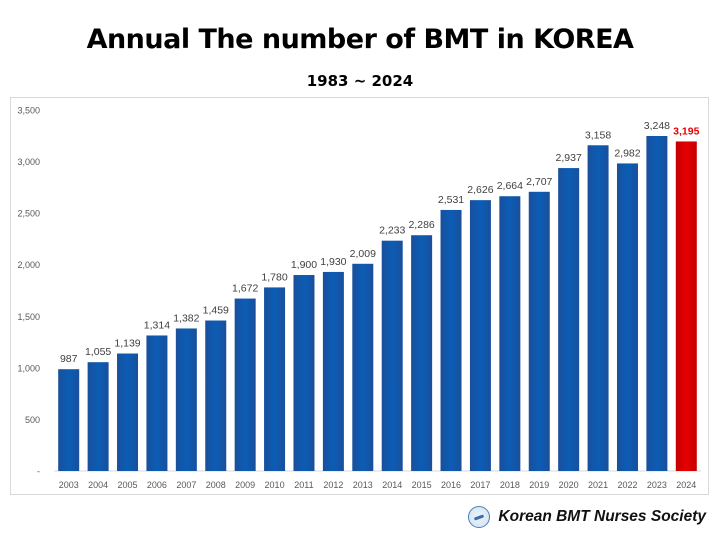 The width and height of the screenshot is (720, 540). I want to click on chart-subtitle: 1983 ~ 2024, so click(360, 81).